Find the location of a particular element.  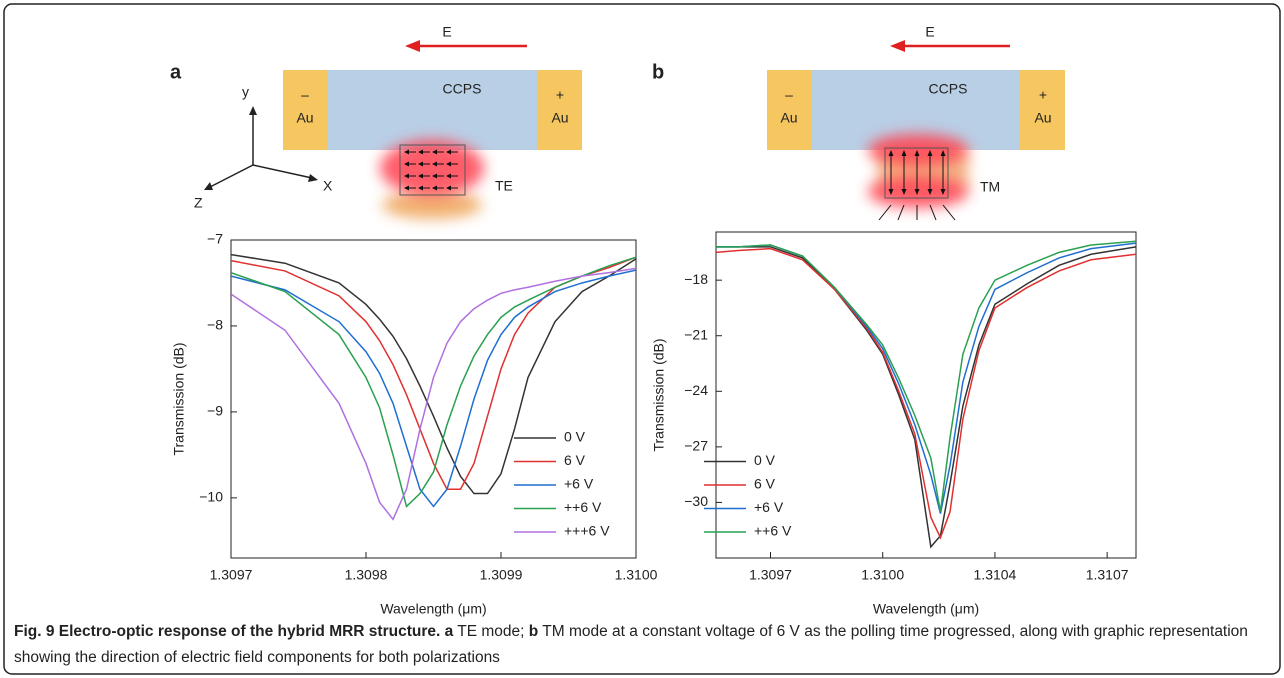

x-tick-label: 1.3099 is located at coordinates (501, 575).